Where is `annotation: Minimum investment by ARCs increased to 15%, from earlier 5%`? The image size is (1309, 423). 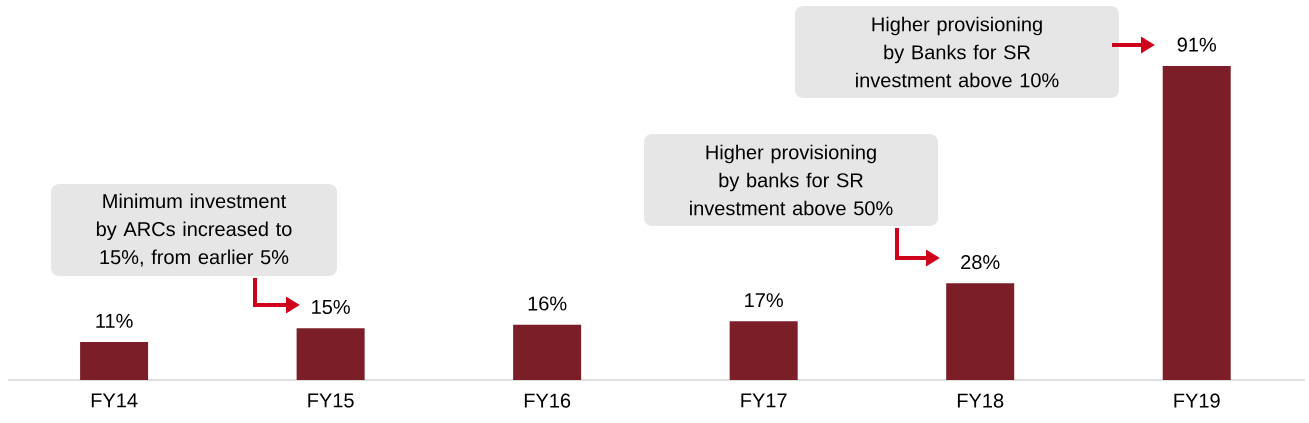
annotation: Minimum investment by ARCs increased to 15%, from earlier 5% is located at coordinates (194, 230).